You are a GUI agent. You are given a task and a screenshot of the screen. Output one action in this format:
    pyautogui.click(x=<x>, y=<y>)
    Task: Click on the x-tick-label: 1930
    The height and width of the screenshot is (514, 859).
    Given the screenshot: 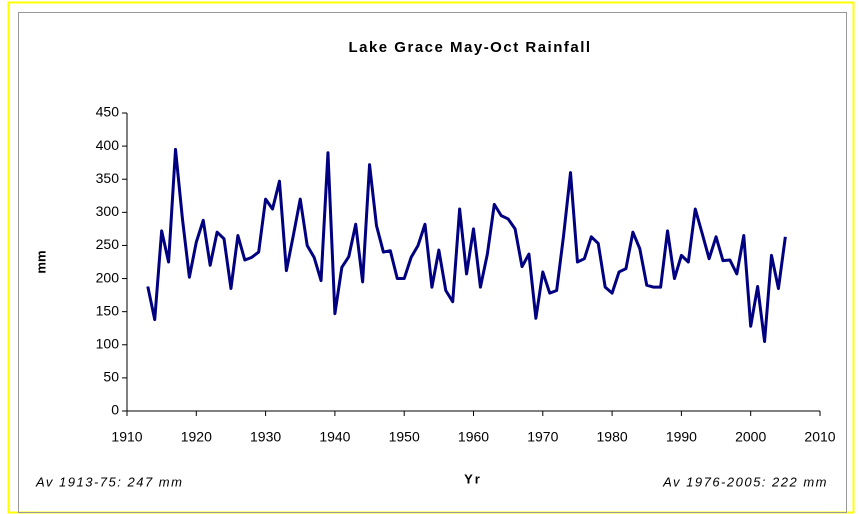 What is the action you would take?
    pyautogui.click(x=265, y=437)
    